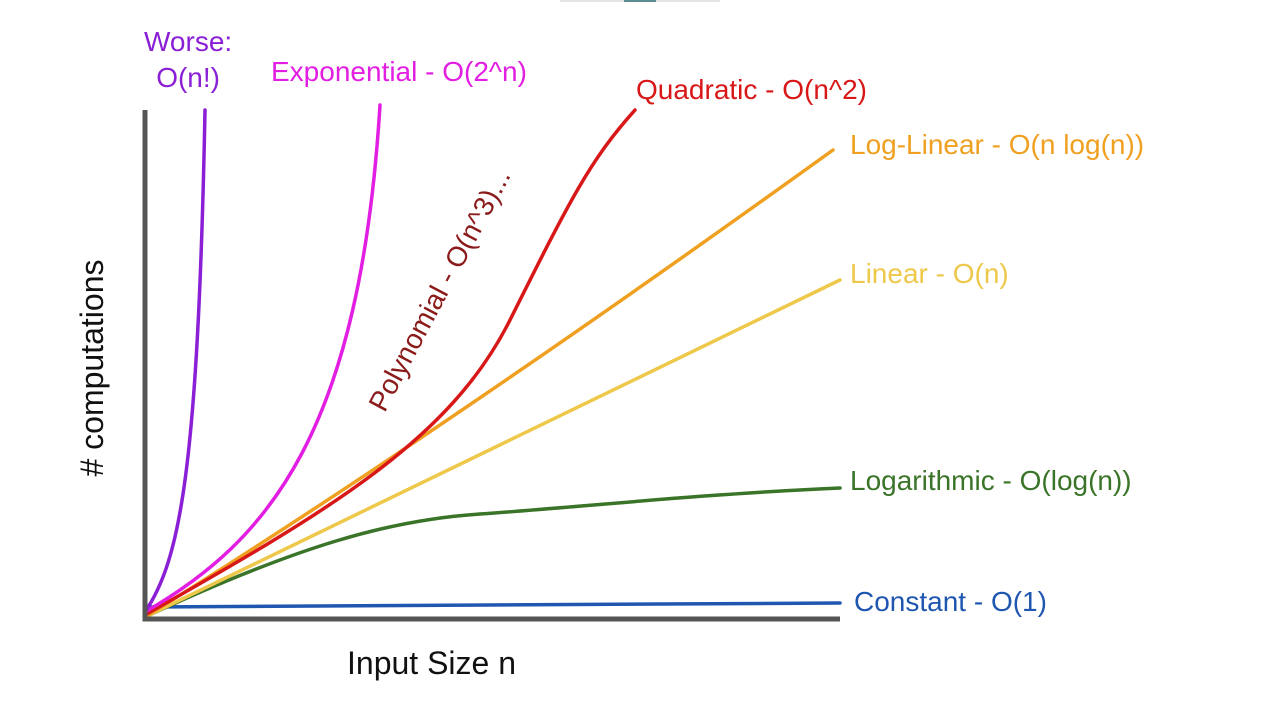 The width and height of the screenshot is (1280, 720). Describe the element at coordinates (431, 663) in the screenshot. I see `x-axis-label: Input Size n` at that location.